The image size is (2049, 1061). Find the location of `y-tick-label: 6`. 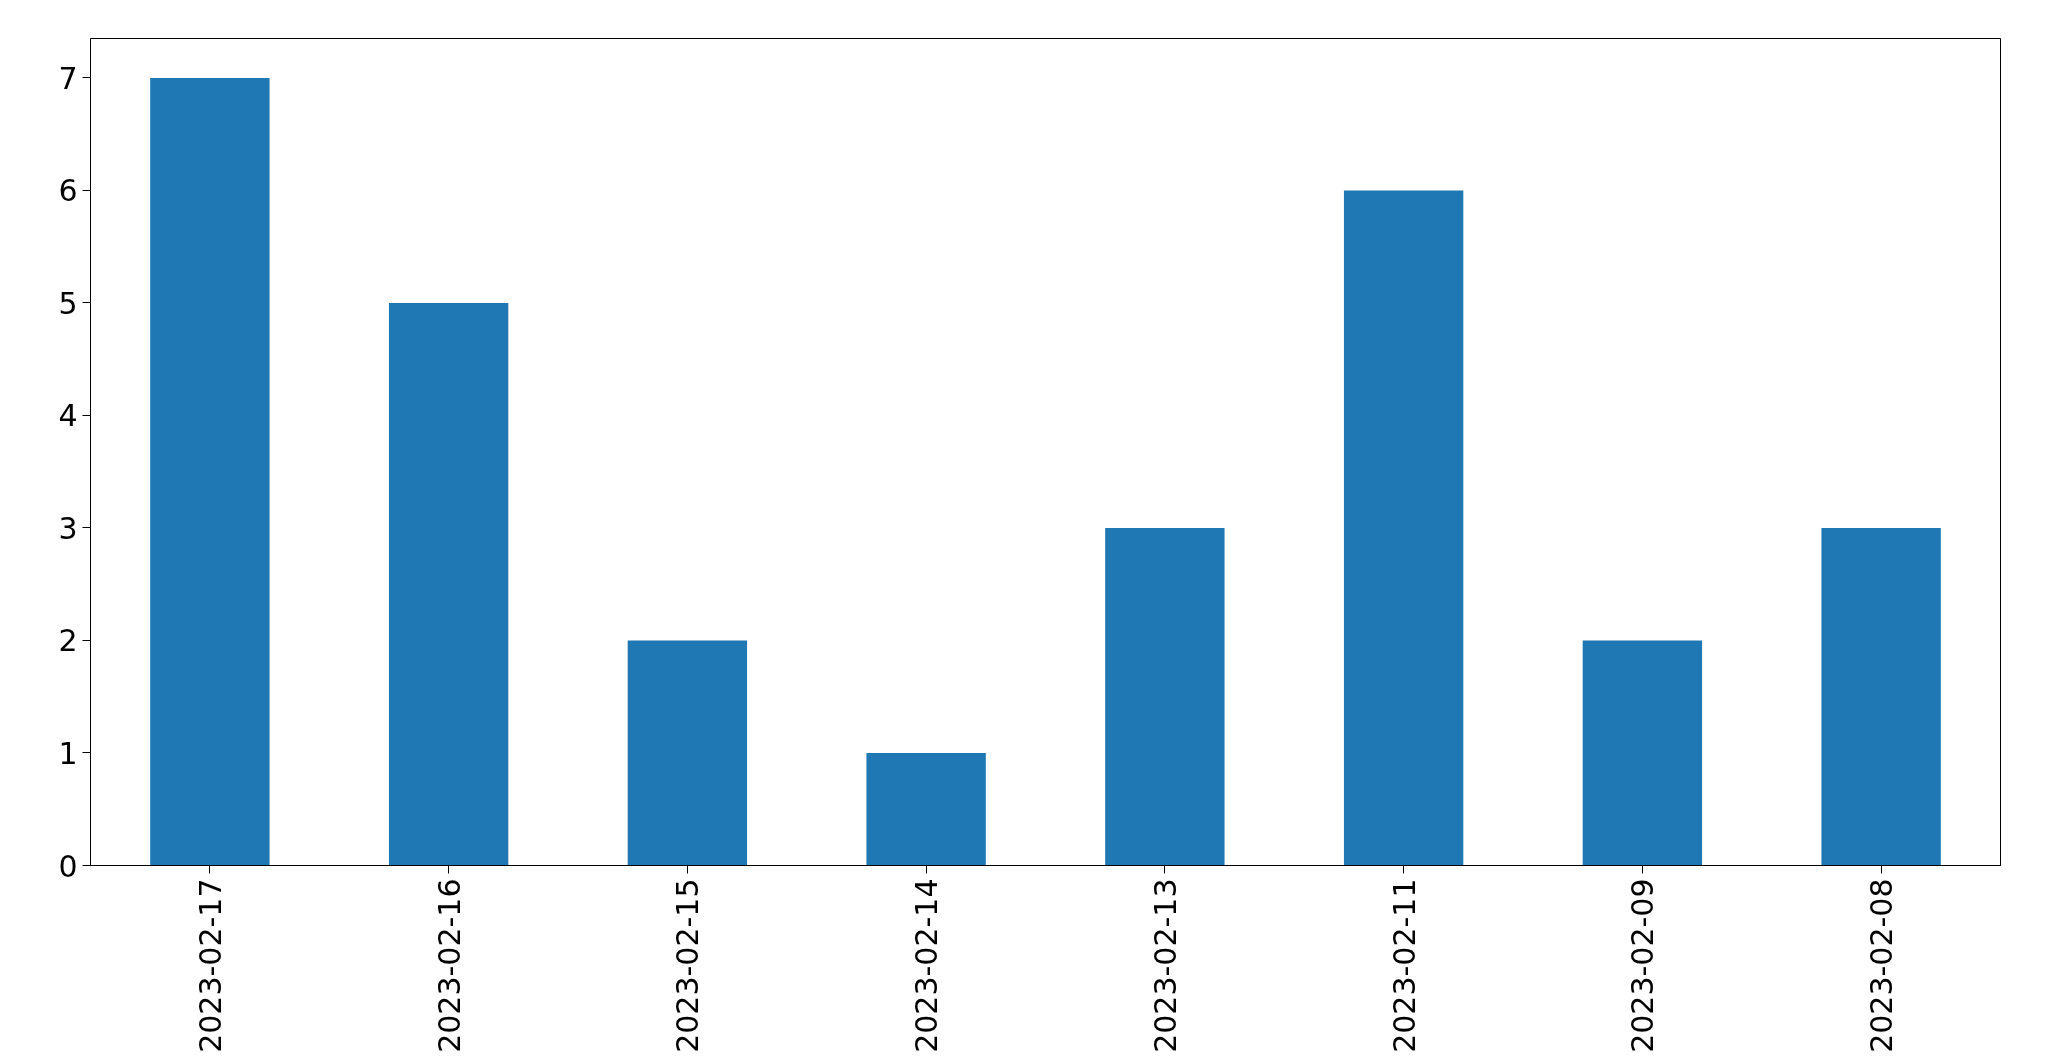

y-tick-label: 6 is located at coordinates (68, 191).